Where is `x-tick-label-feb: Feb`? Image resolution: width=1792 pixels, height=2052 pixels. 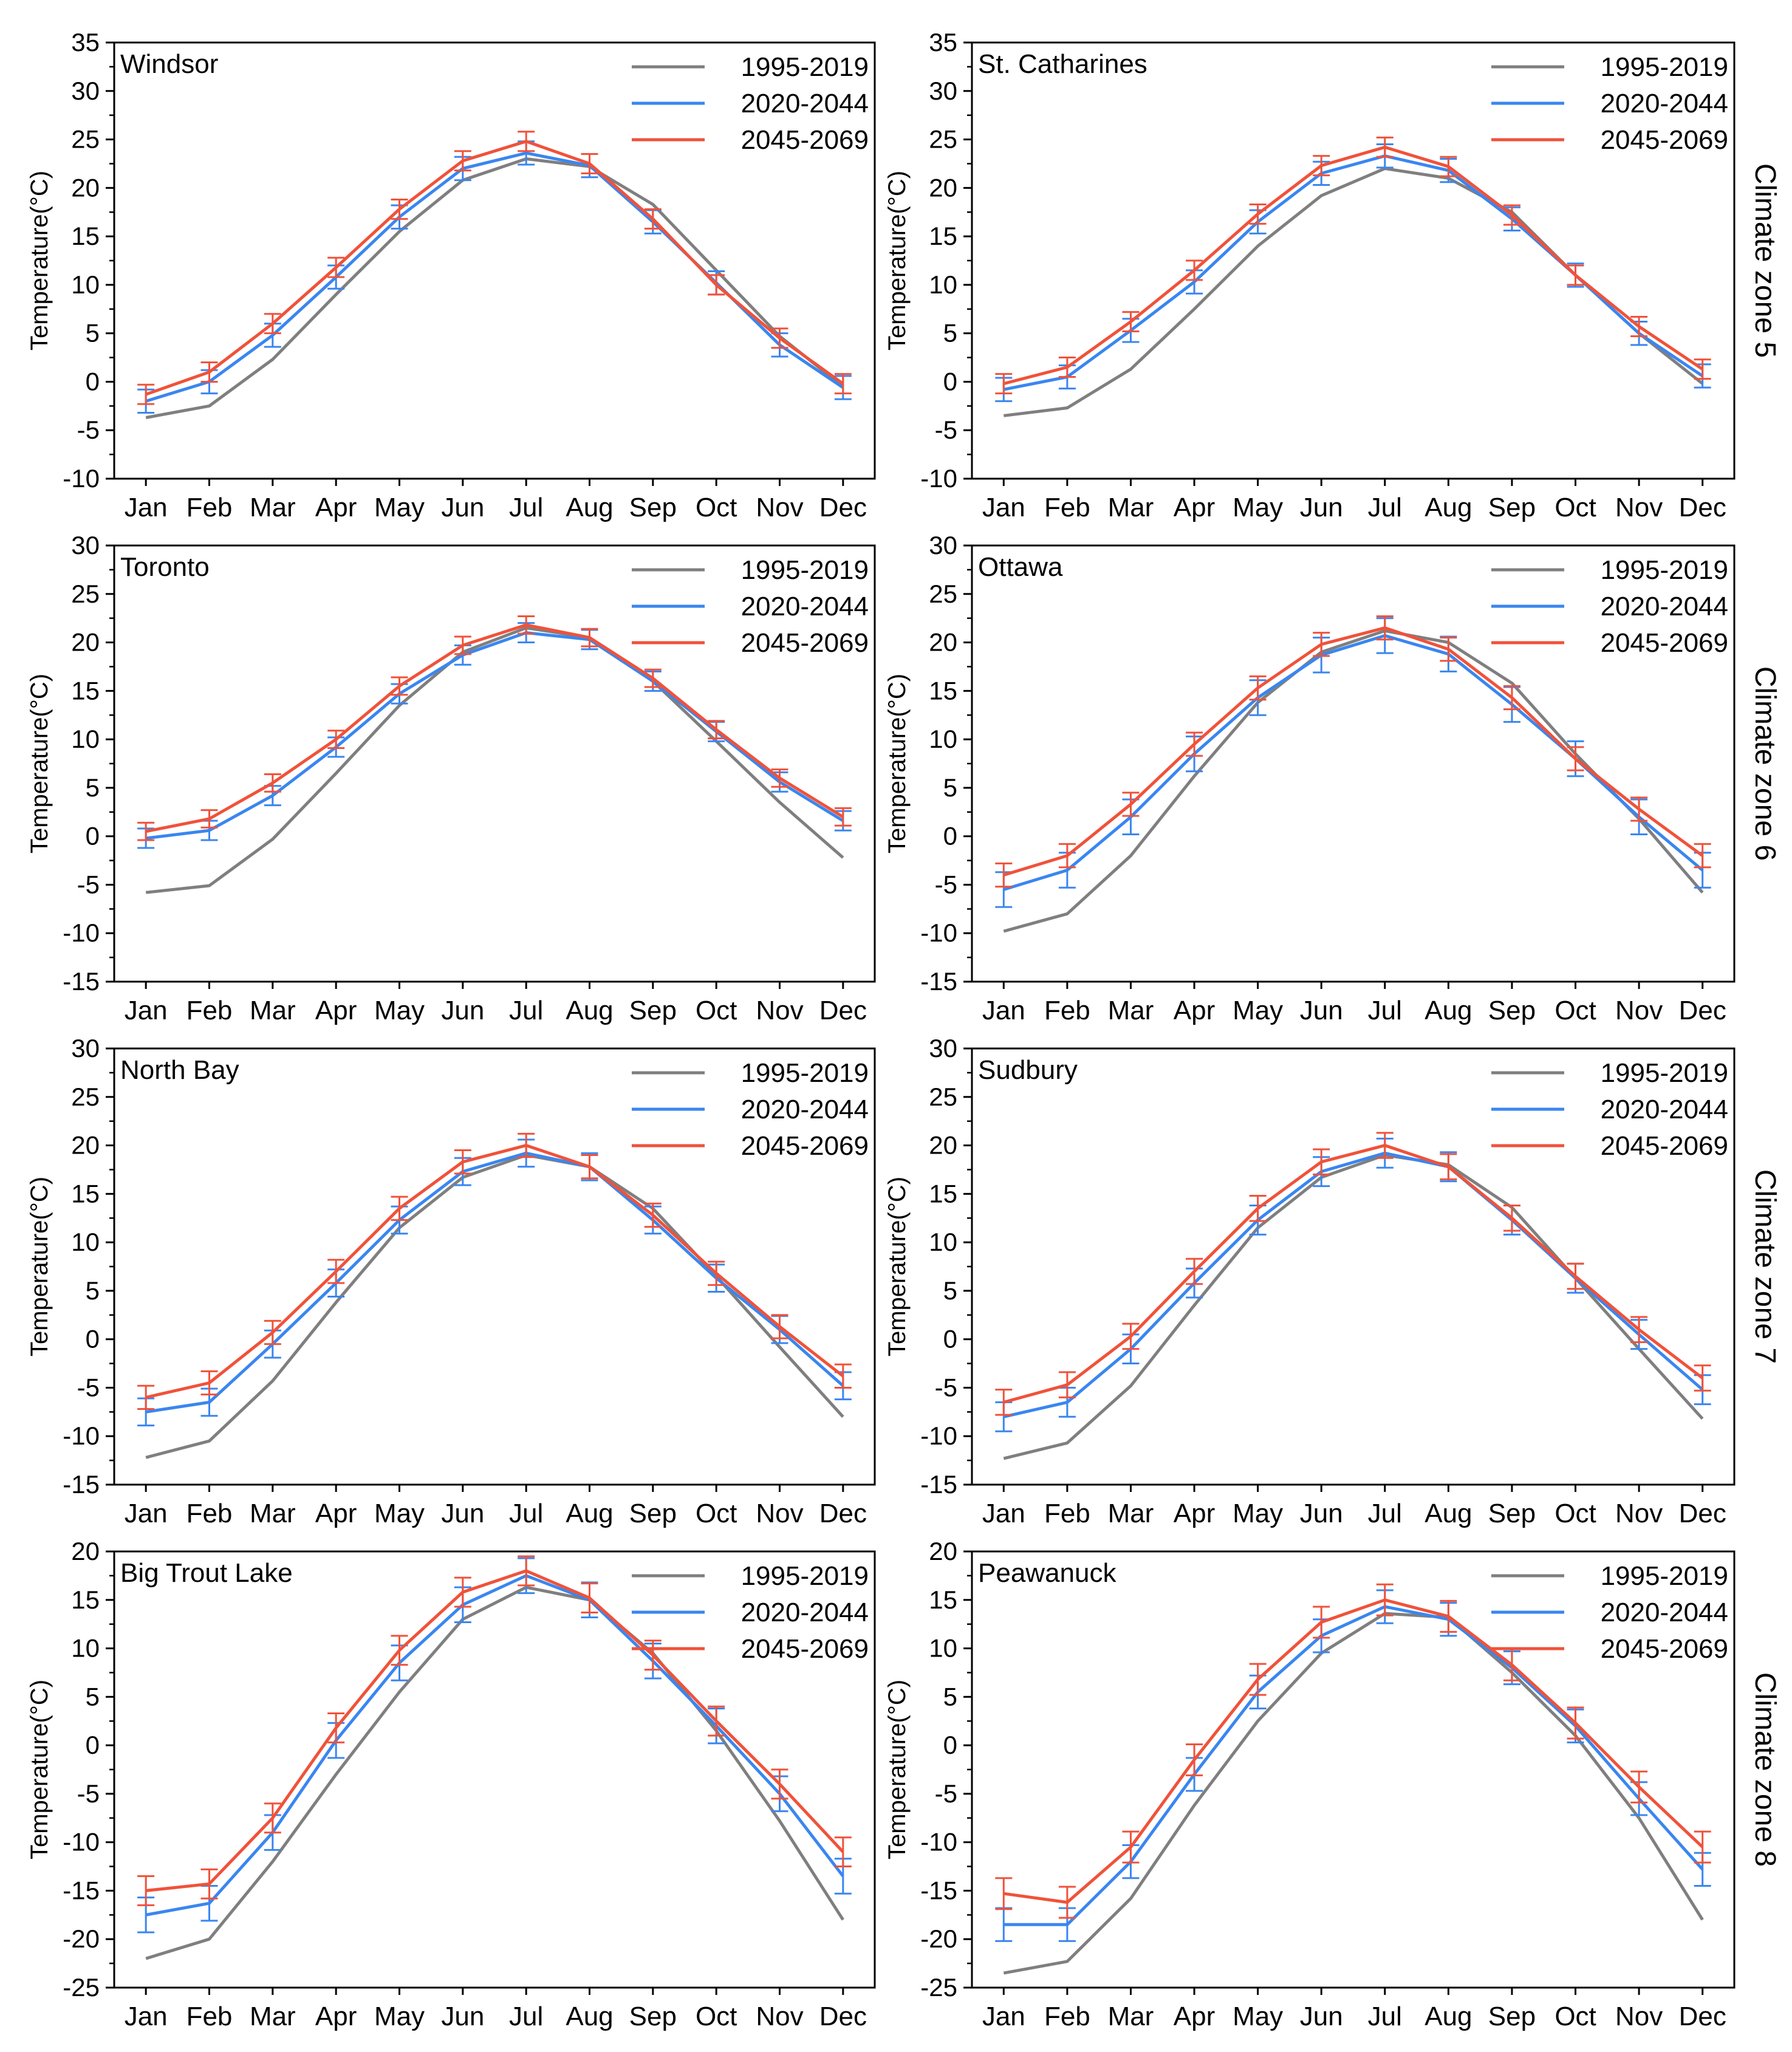
x-tick-label-feb: Feb is located at coordinates (210, 2016).